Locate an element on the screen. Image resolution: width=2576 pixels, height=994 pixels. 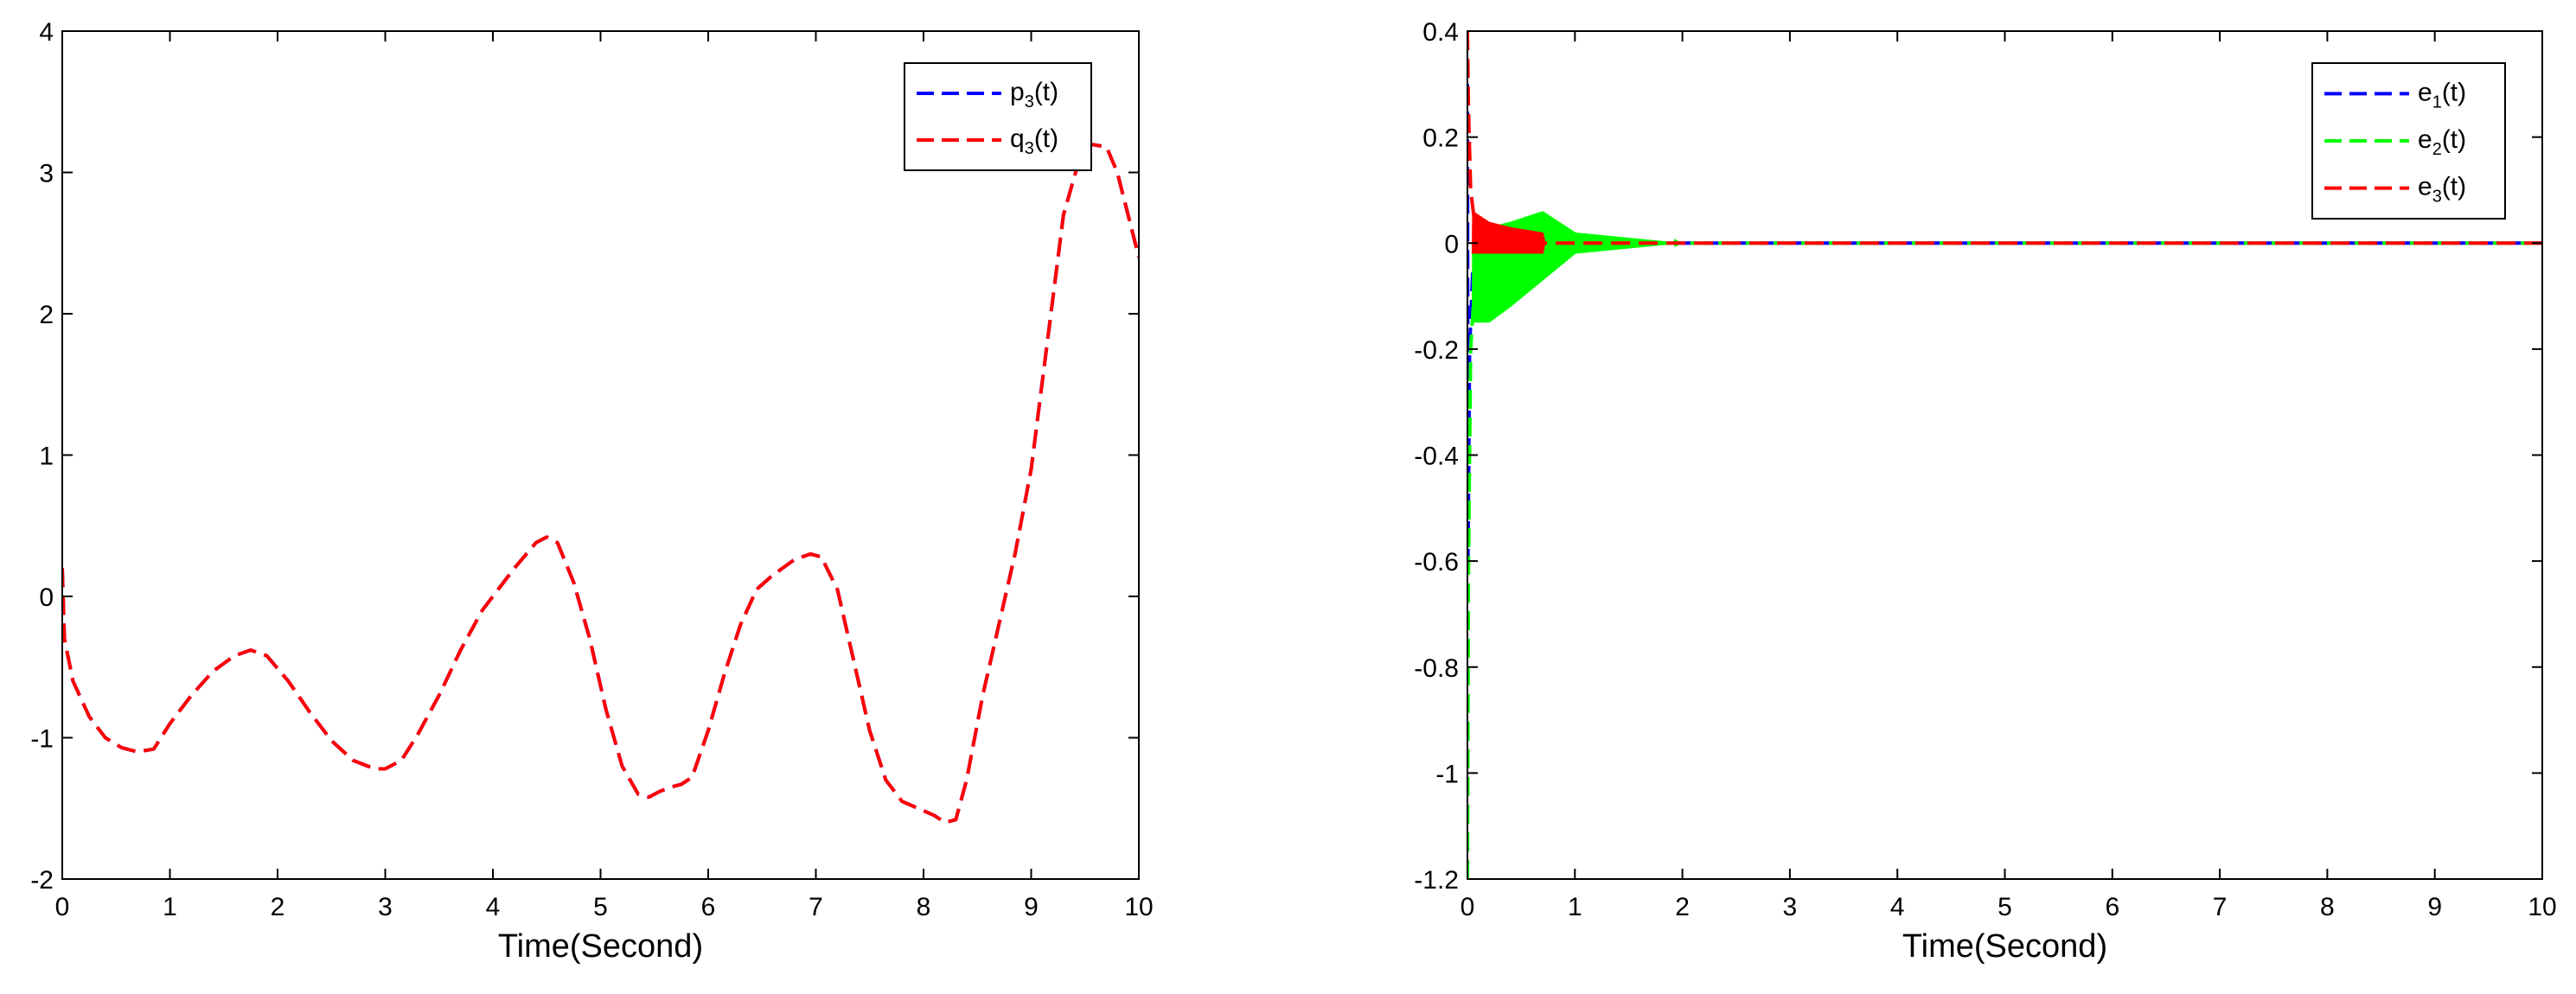
legend-entry-label: e1(t) is located at coordinates (2442, 95).